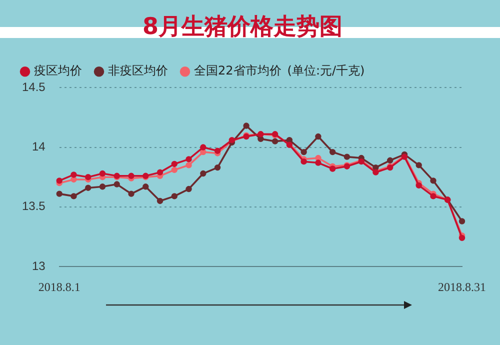  What do you see at coordinates (58, 71) in the screenshot?
I see `legend-label: 疫区均价` at bounding box center [58, 71].